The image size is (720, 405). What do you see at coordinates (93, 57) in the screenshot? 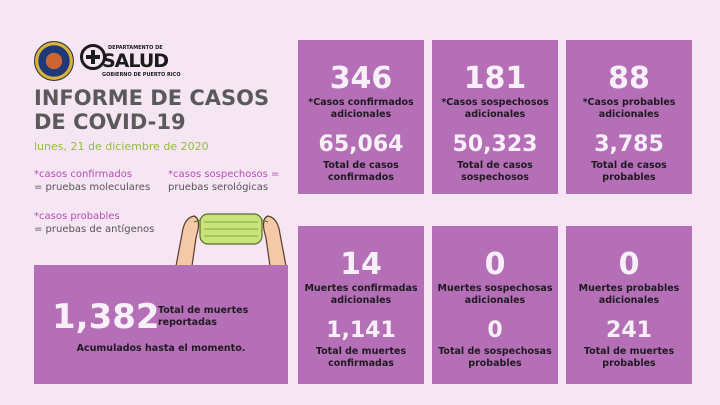
I see `medical-cross-icon` at bounding box center [93, 57].